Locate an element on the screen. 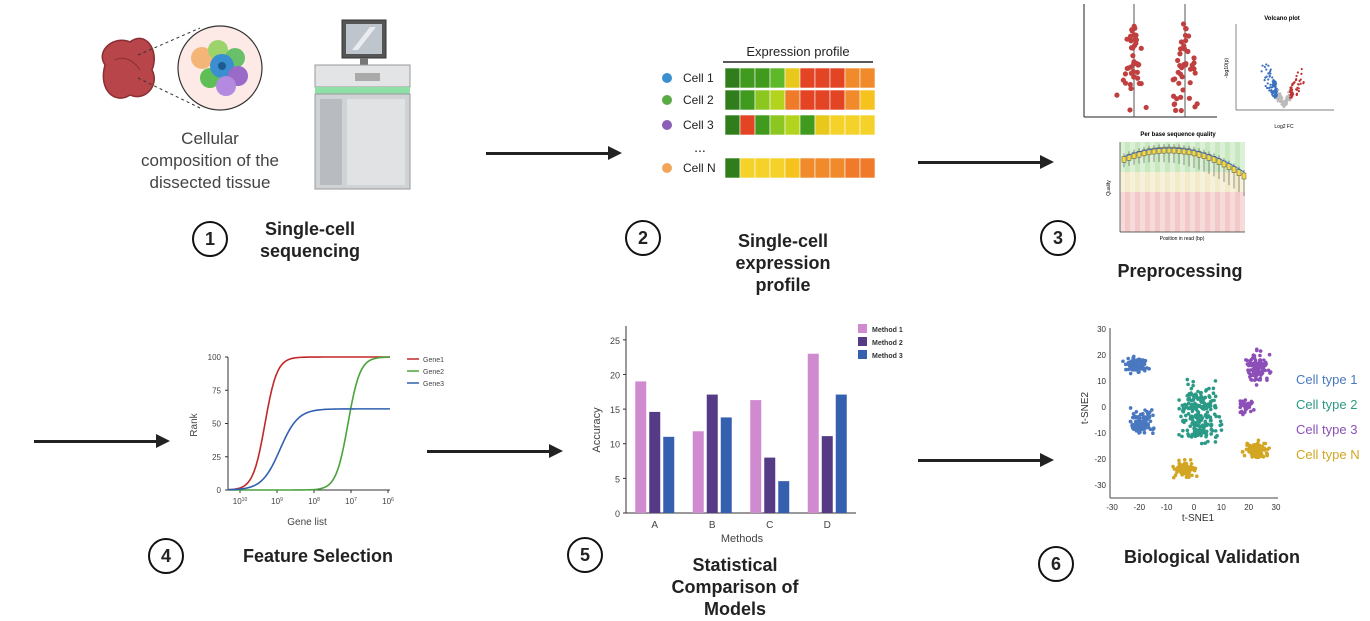 This screenshot has width=1370, height=621. x-tick-label: 10 is located at coordinates (1221, 507).